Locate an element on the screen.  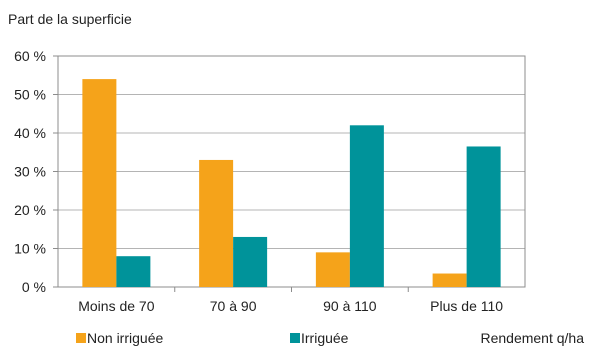
legend-label: Non irriguée is located at coordinates (125, 338).